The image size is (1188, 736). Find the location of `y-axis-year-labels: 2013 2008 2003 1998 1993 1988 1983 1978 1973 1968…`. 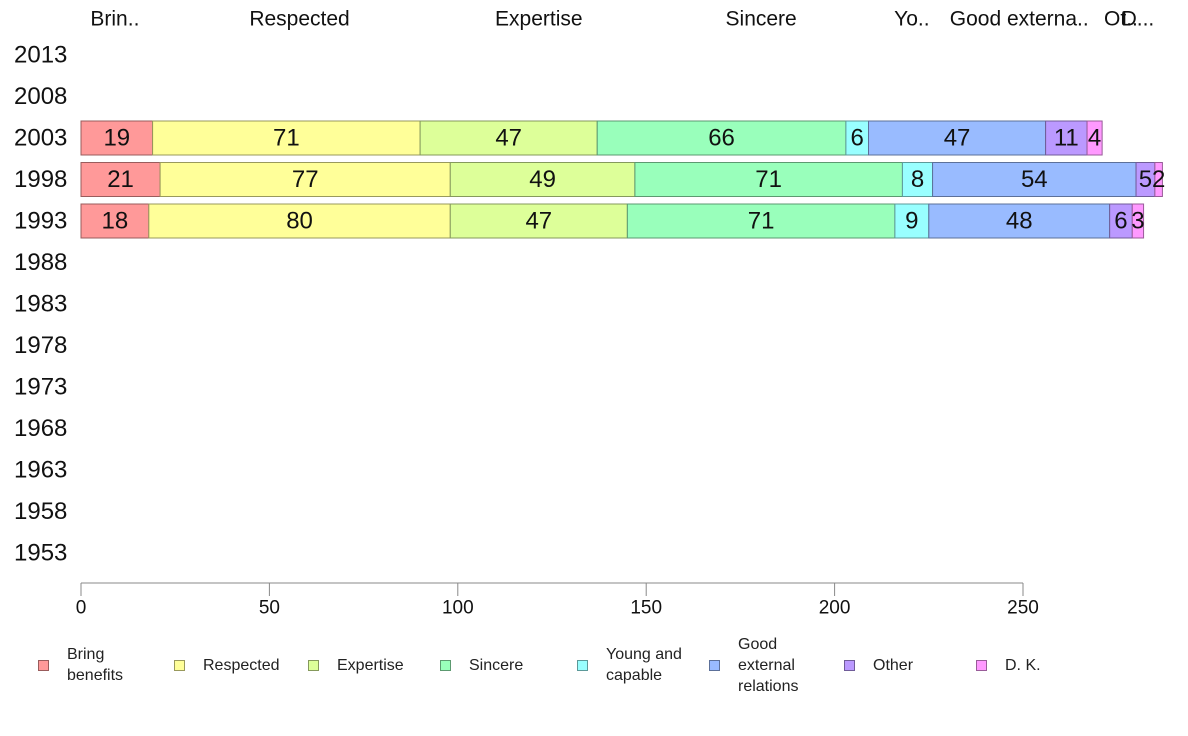

y-axis-year-labels: 2013 2008 2003 1998 1993 1988 1983 1978 1973 1968… is located at coordinates (40, 304).